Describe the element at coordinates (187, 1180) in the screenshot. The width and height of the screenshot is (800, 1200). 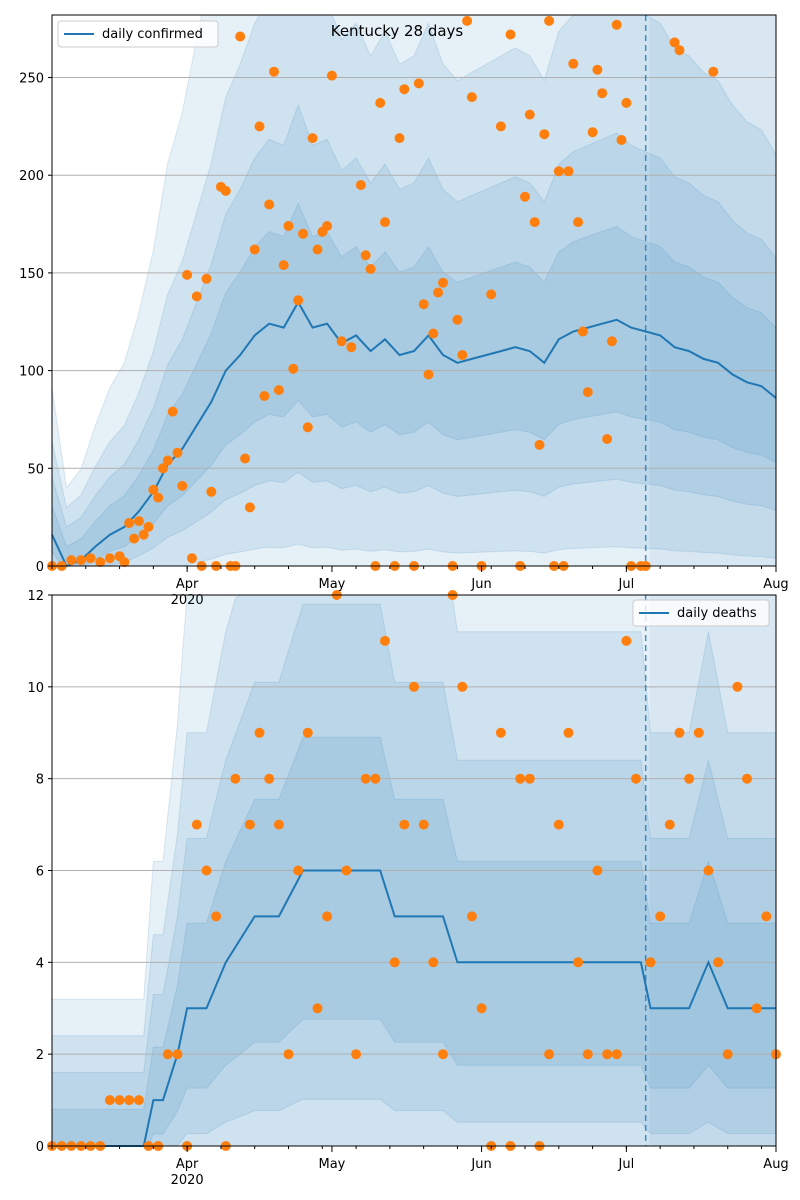
I see `x-tick-label: 2020` at that location.